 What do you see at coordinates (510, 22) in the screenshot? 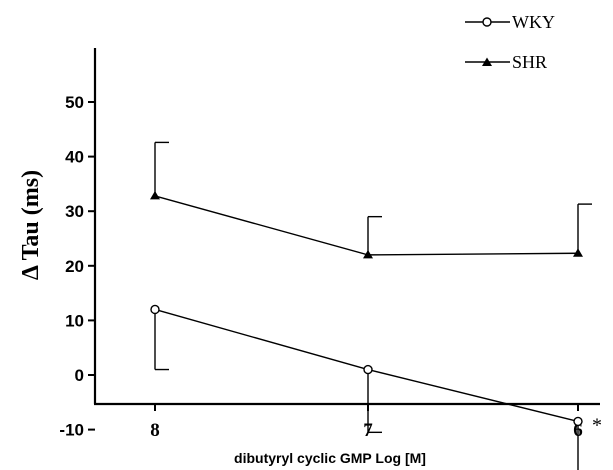
I see `legend-item-wky: WKY` at bounding box center [510, 22].